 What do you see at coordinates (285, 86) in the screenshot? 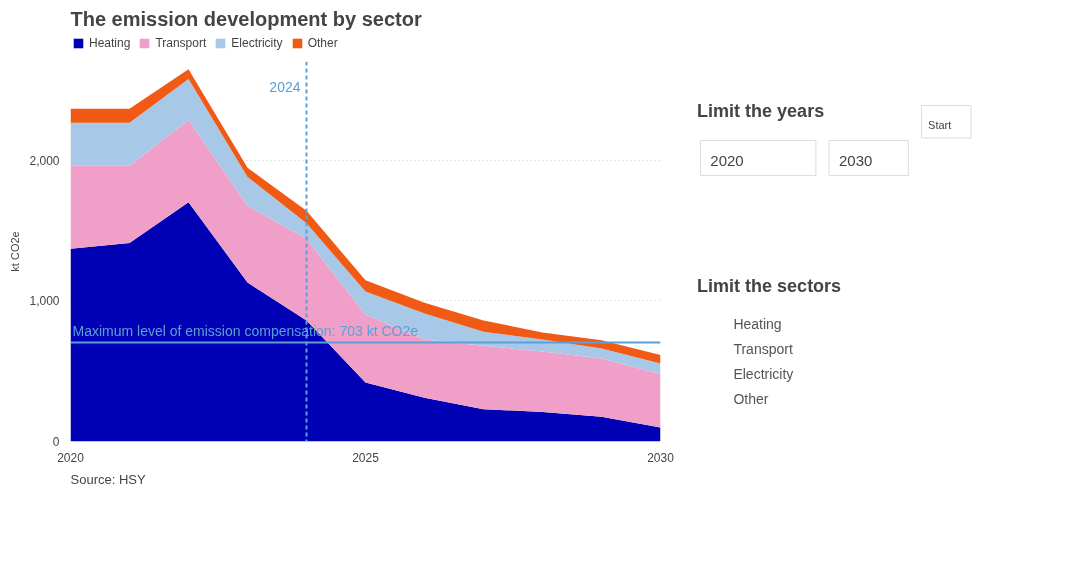
I see `ref-line-label: 2024` at bounding box center [285, 86].